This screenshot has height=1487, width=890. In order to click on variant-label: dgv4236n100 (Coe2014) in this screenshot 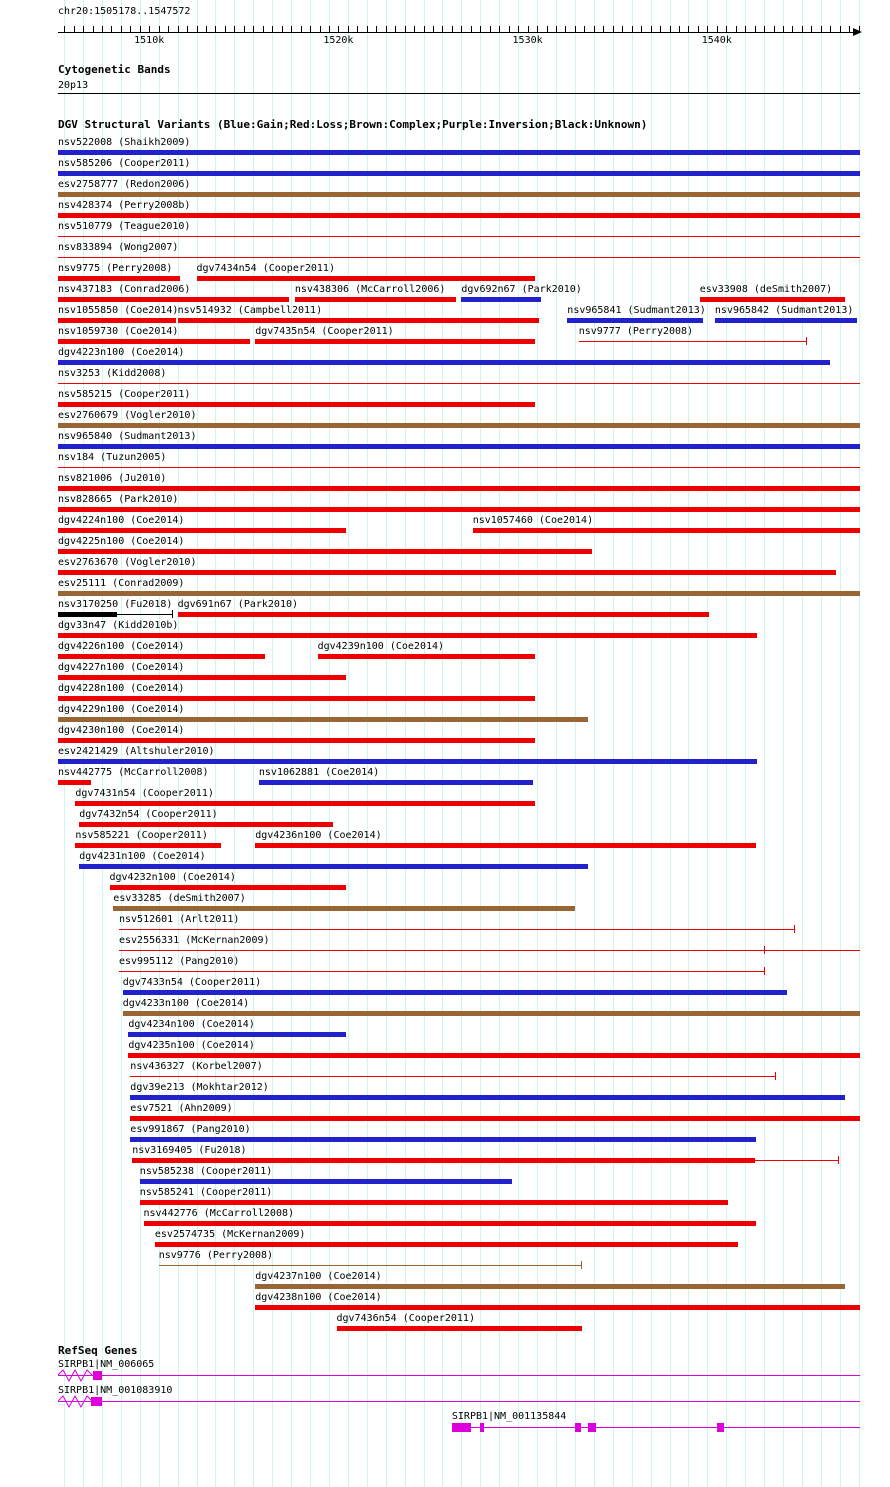, I will do `click(318, 835)`.